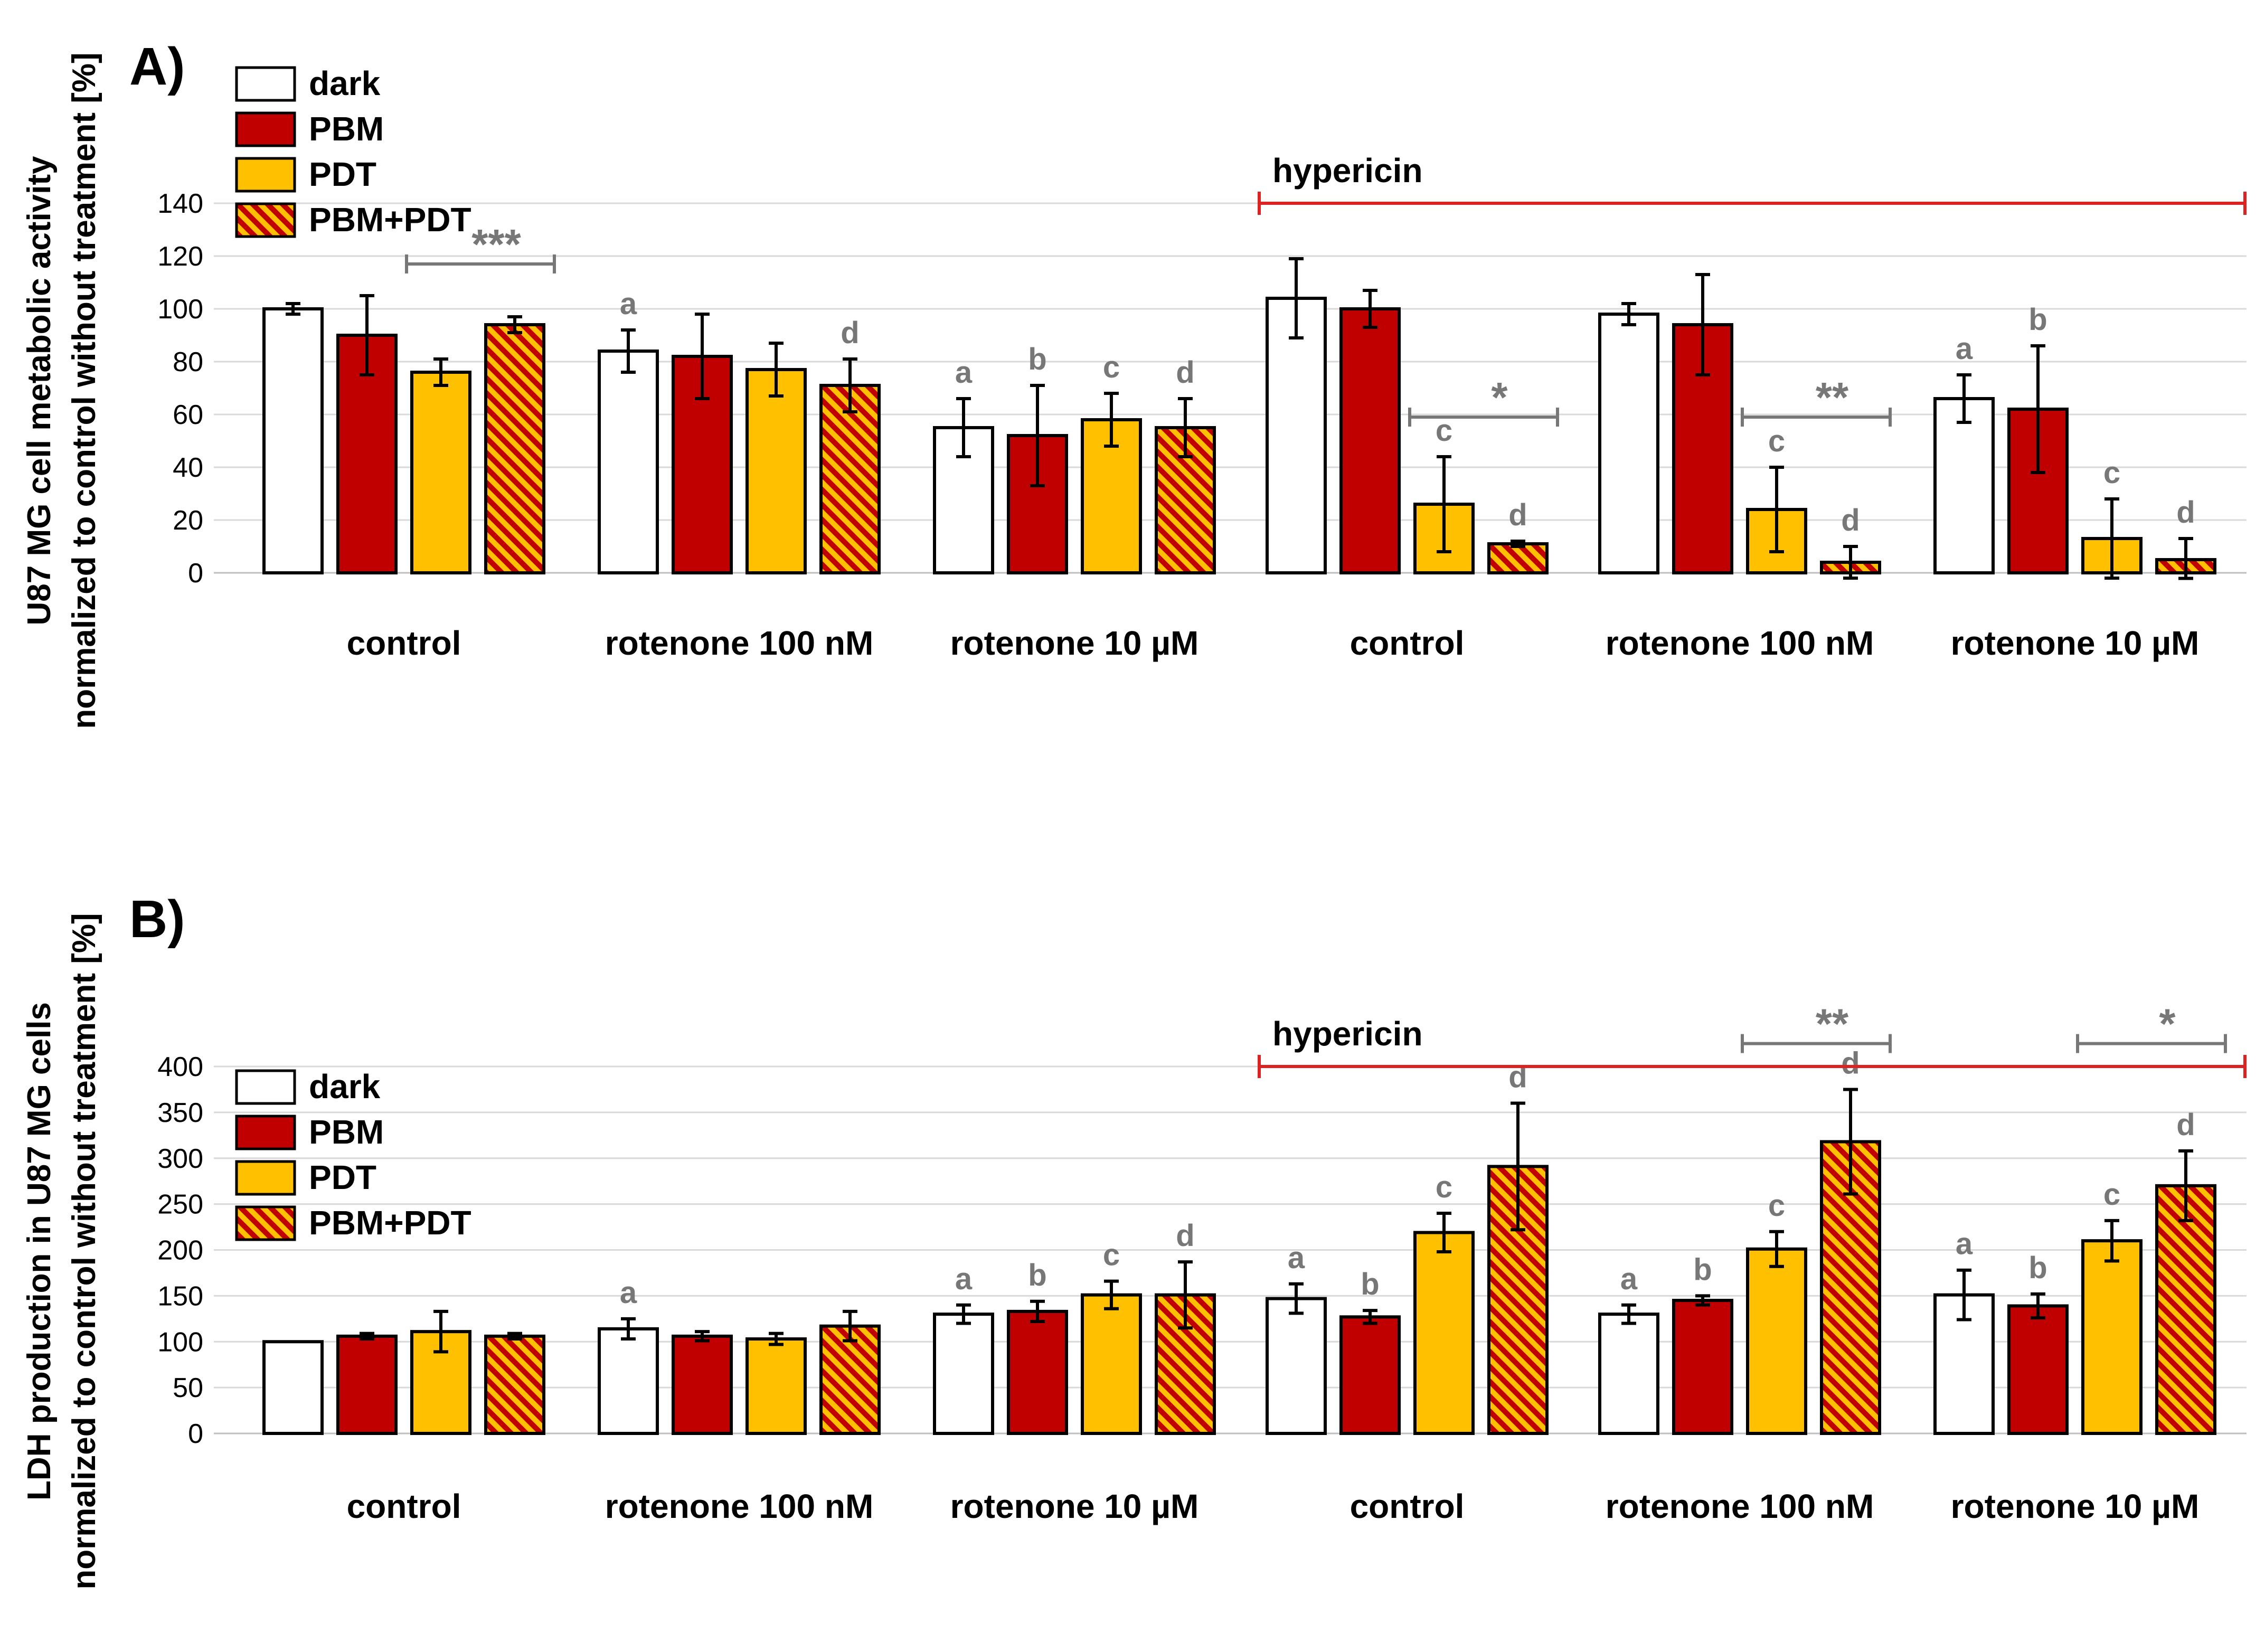  Describe the element at coordinates (180, 1205) in the screenshot. I see `y-tick-label: 250` at that location.